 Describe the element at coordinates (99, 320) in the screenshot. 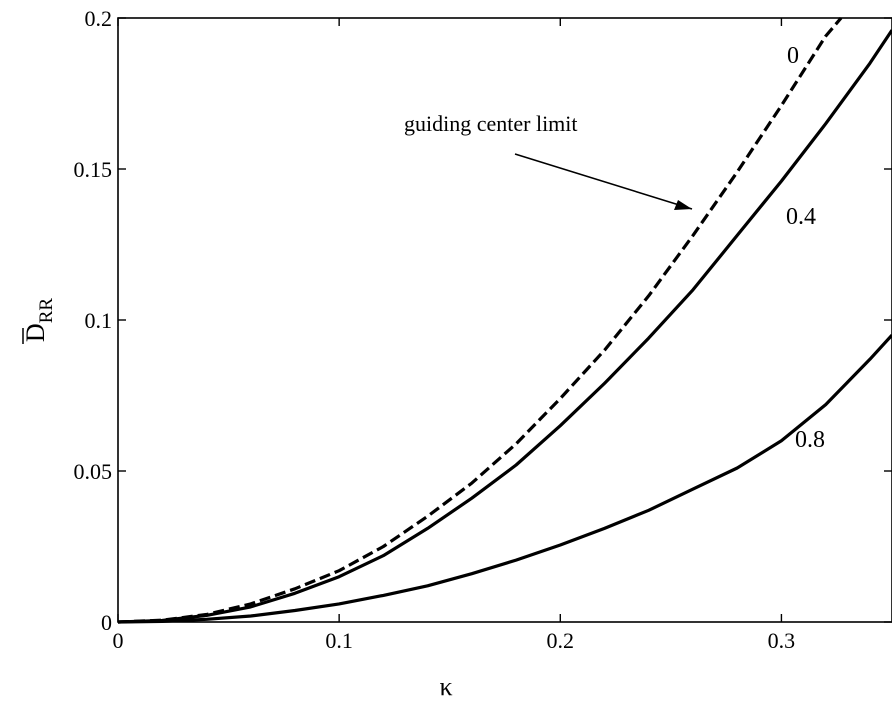

I see `y-tick-label: 0.1` at that location.